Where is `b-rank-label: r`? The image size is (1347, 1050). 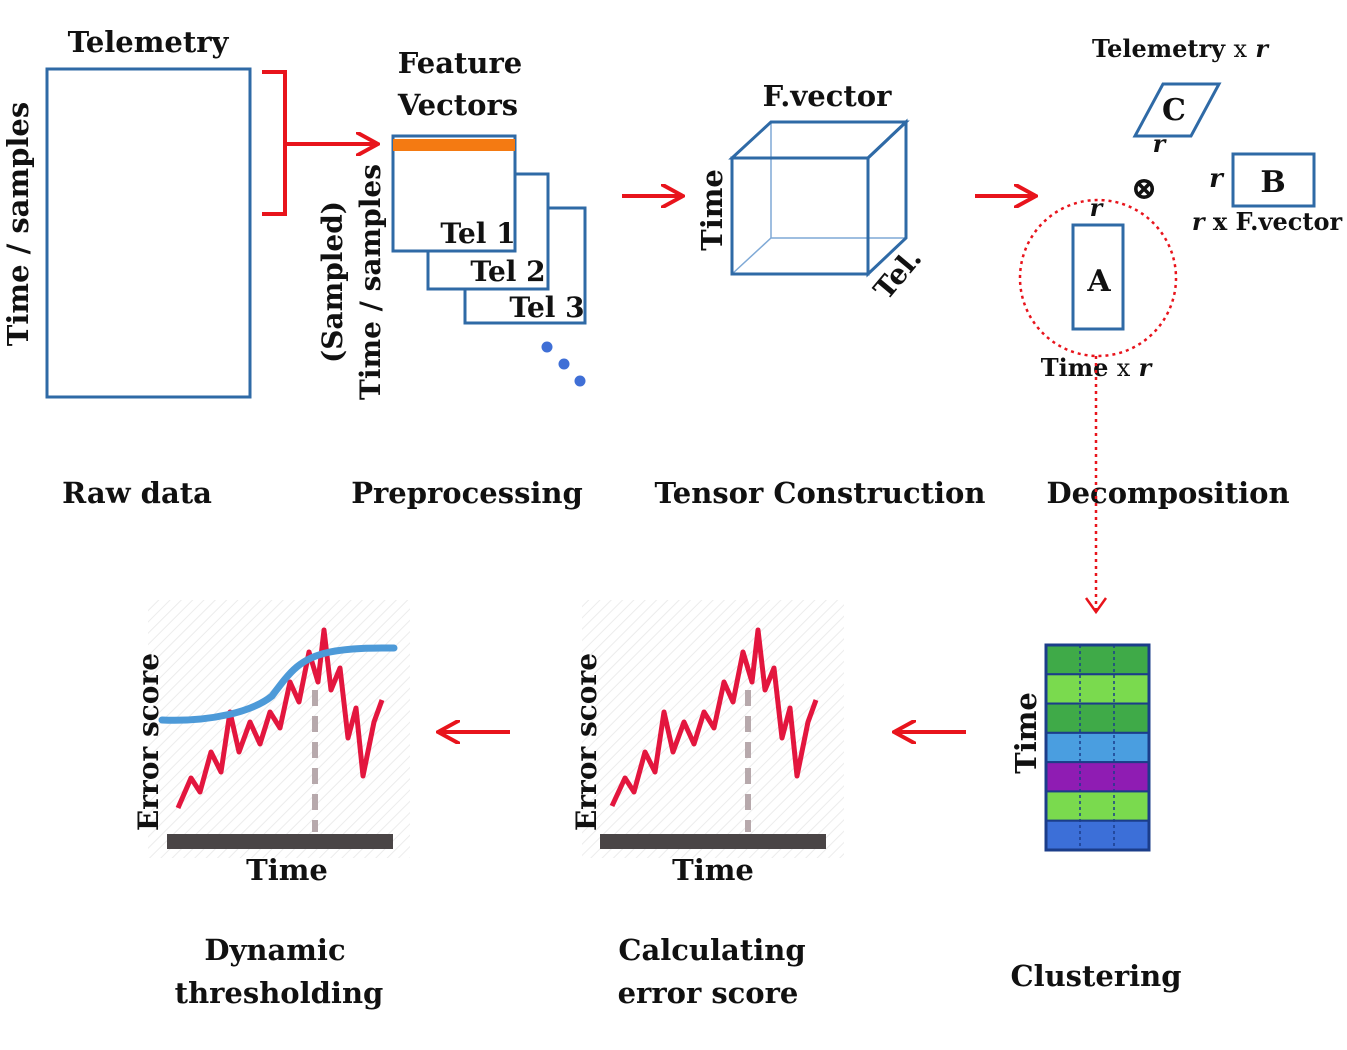 b-rank-label: r is located at coordinates (1217, 179).